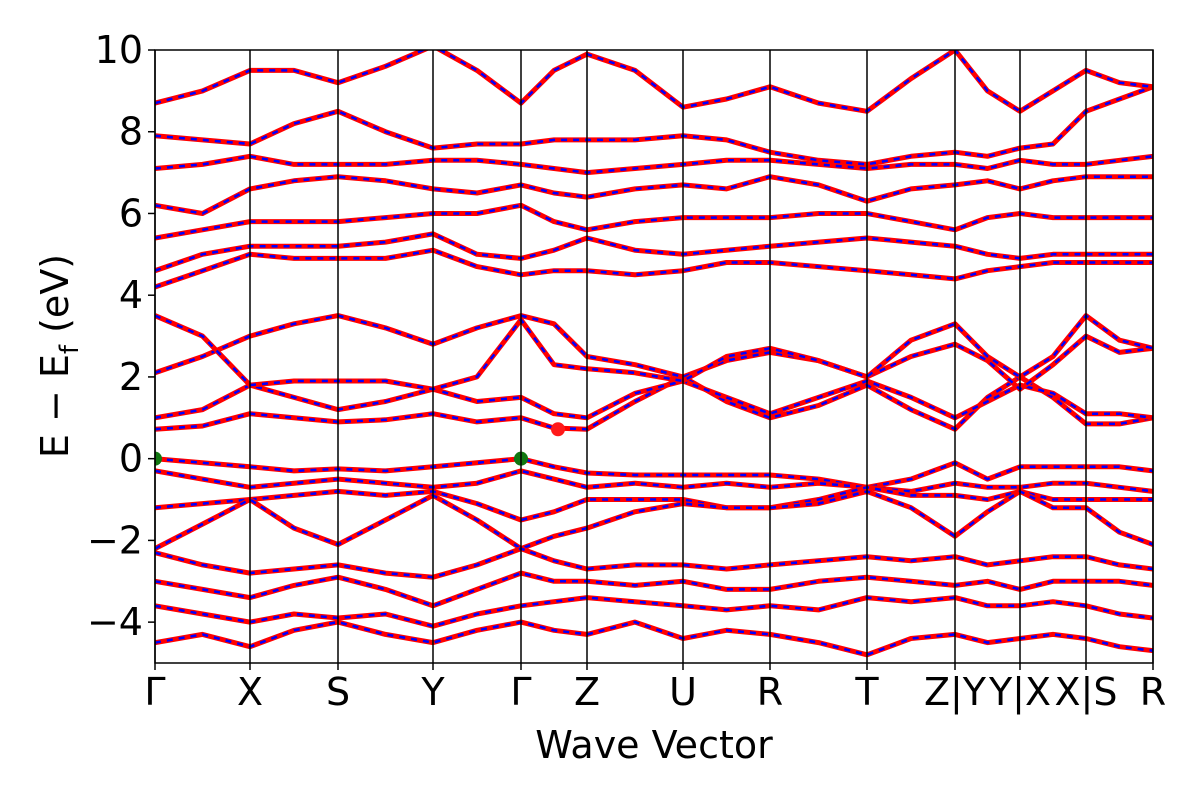  I want to click on x-tick-label: Y|X, so click(1019, 692).